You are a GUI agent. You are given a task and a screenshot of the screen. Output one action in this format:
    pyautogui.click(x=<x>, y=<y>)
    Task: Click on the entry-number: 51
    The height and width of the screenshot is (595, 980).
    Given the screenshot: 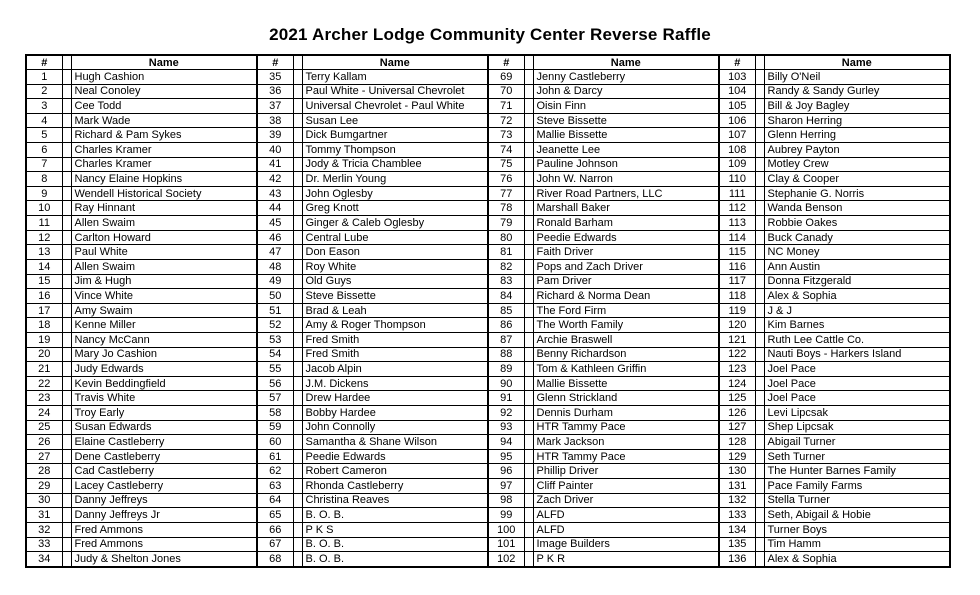 What is the action you would take?
    pyautogui.click(x=275, y=310)
    